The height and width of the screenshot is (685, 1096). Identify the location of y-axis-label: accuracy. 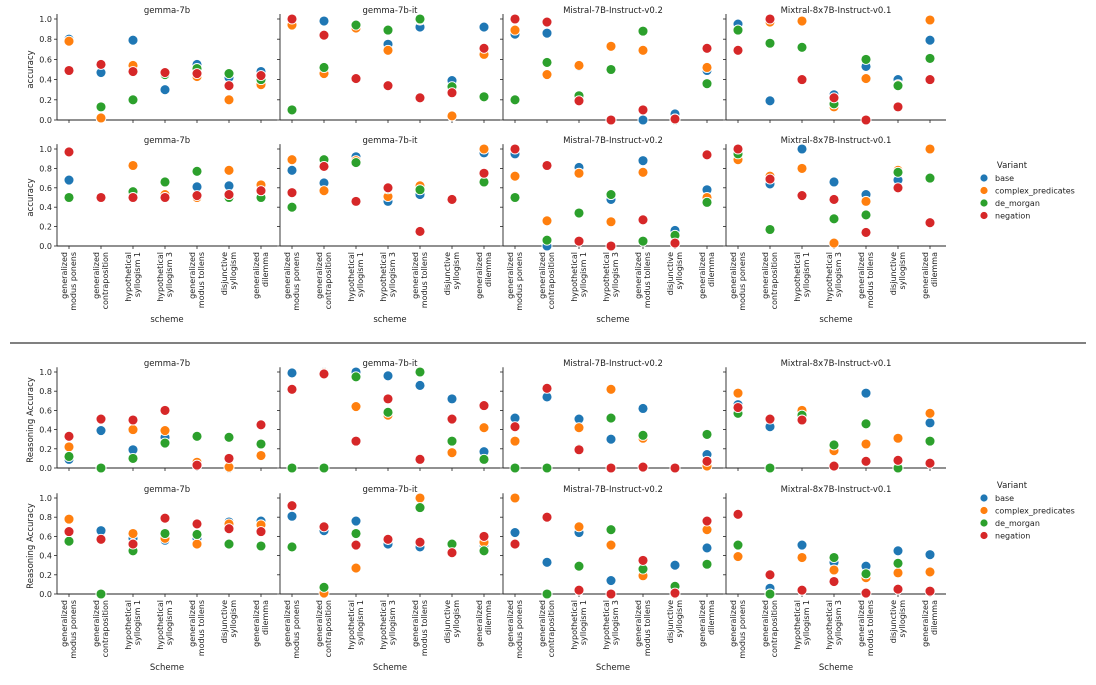
(31, 197).